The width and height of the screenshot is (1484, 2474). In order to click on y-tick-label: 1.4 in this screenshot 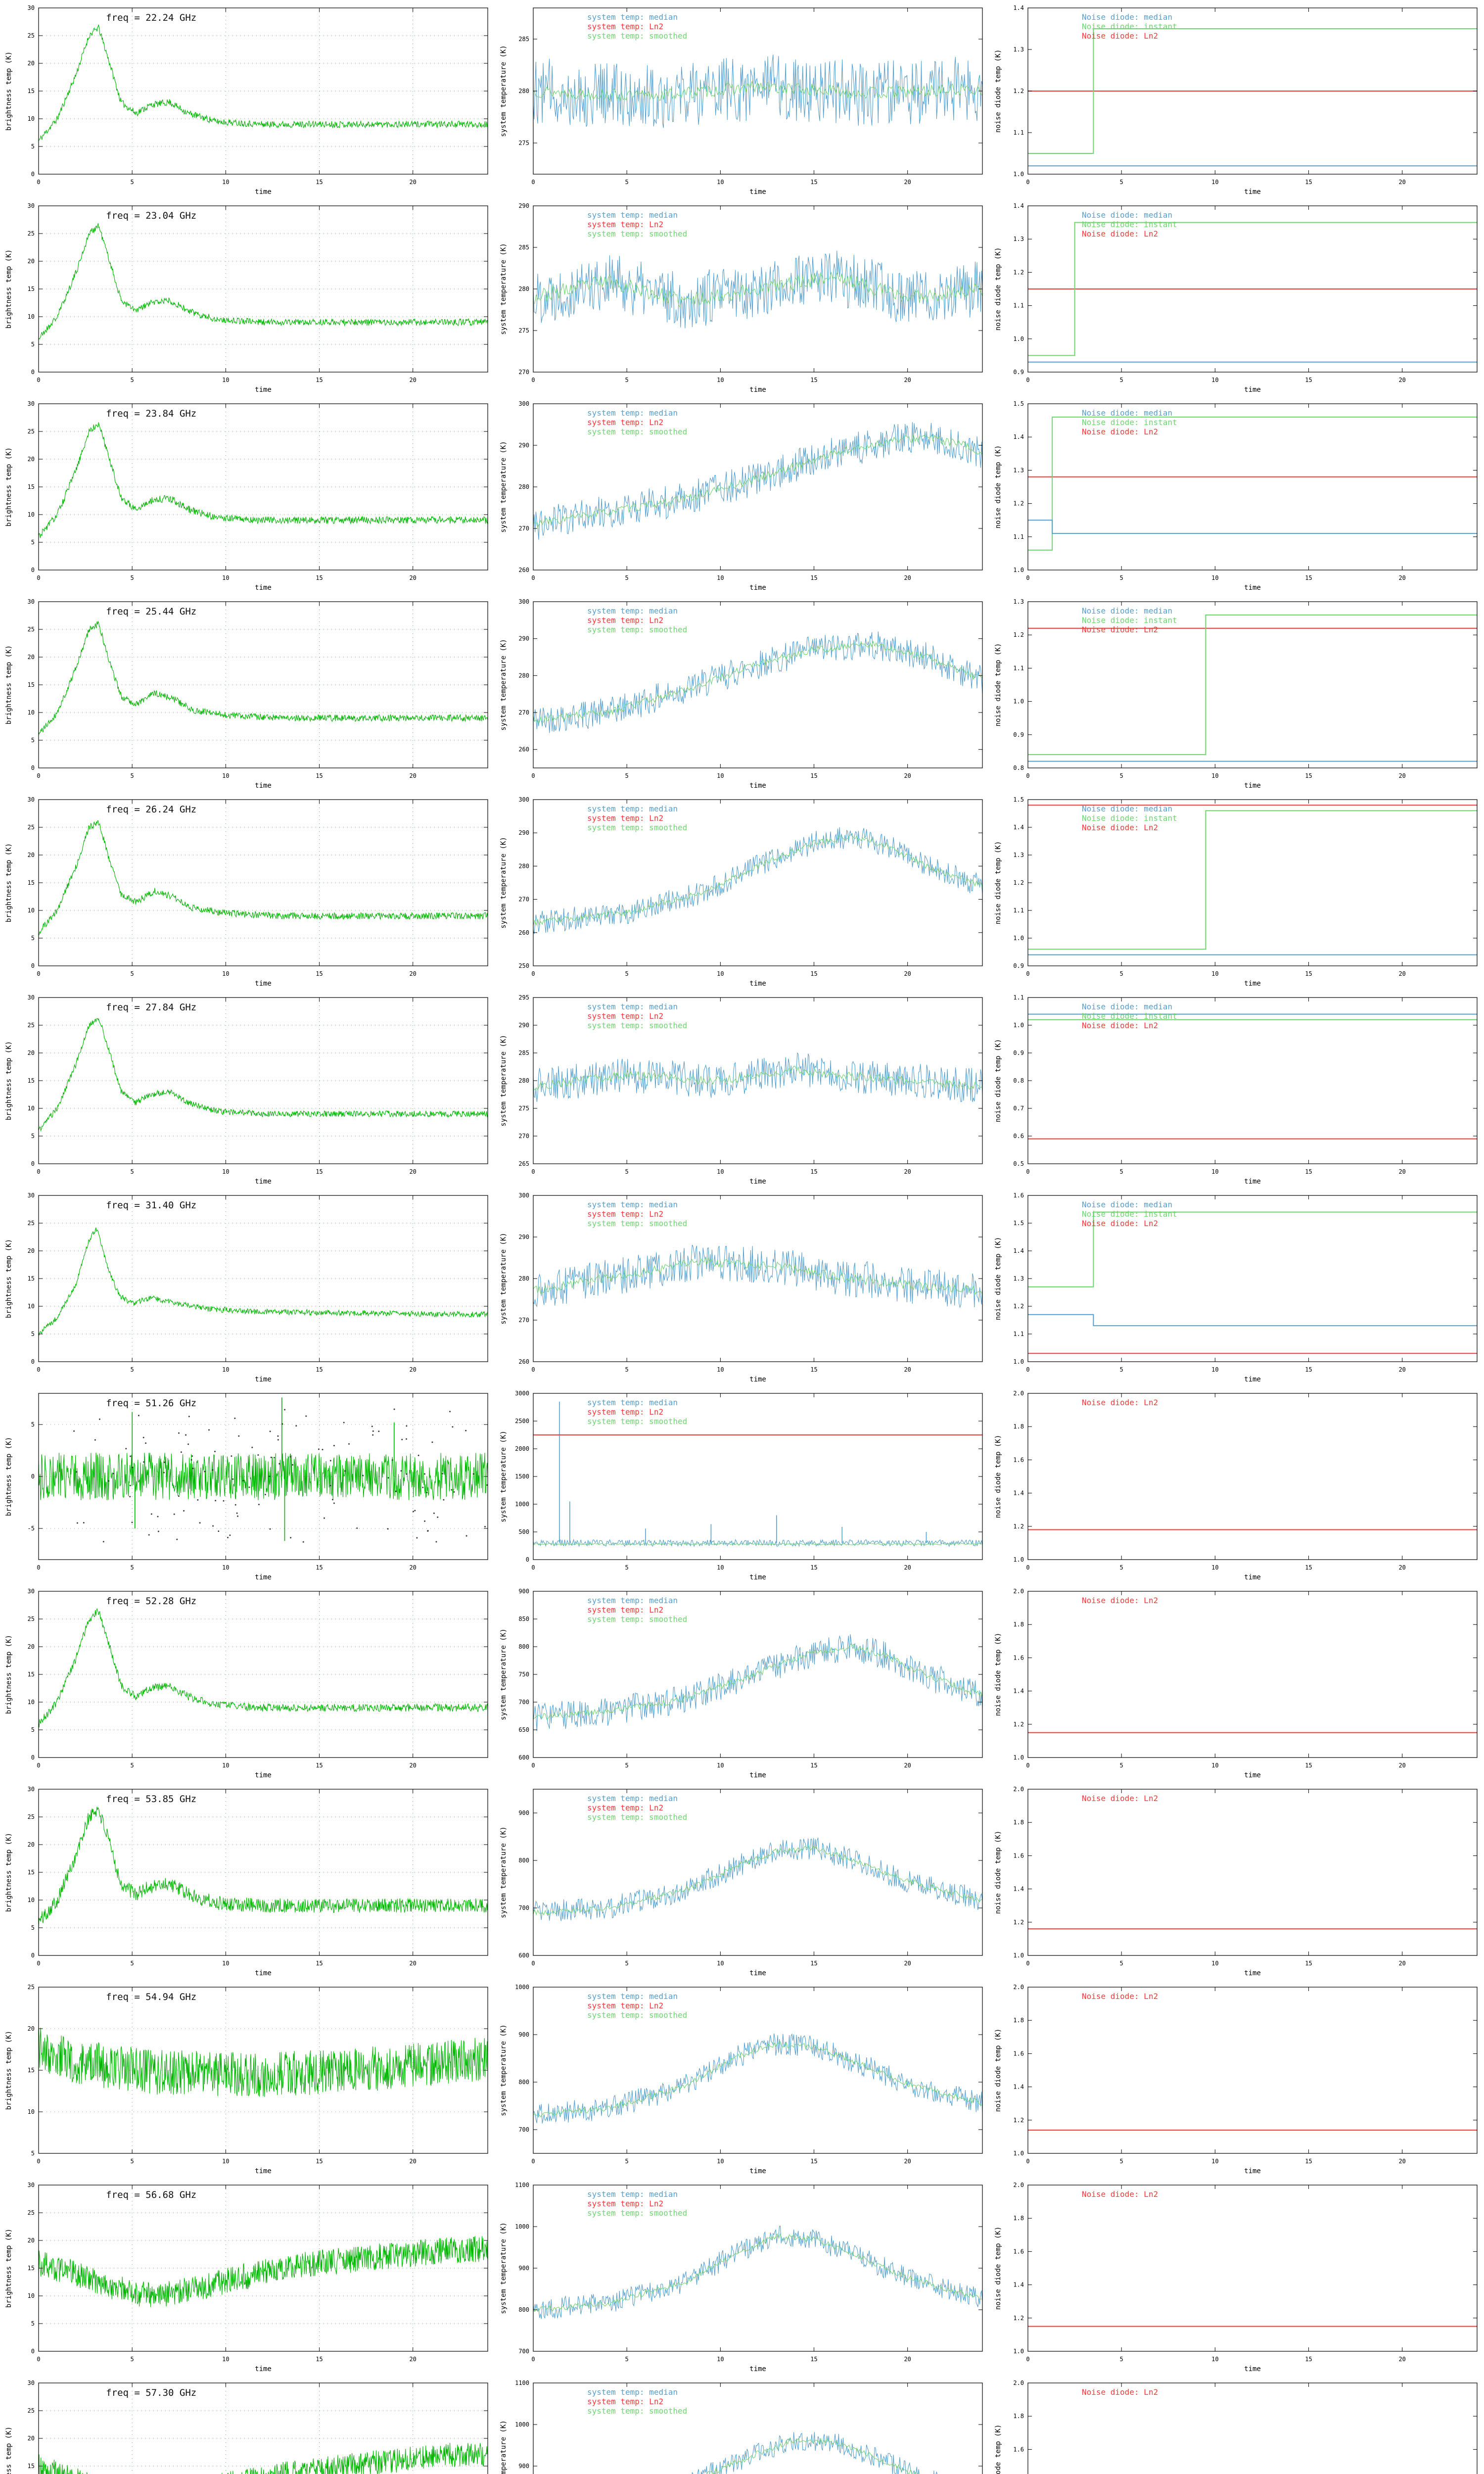, I will do `click(1018, 8)`.